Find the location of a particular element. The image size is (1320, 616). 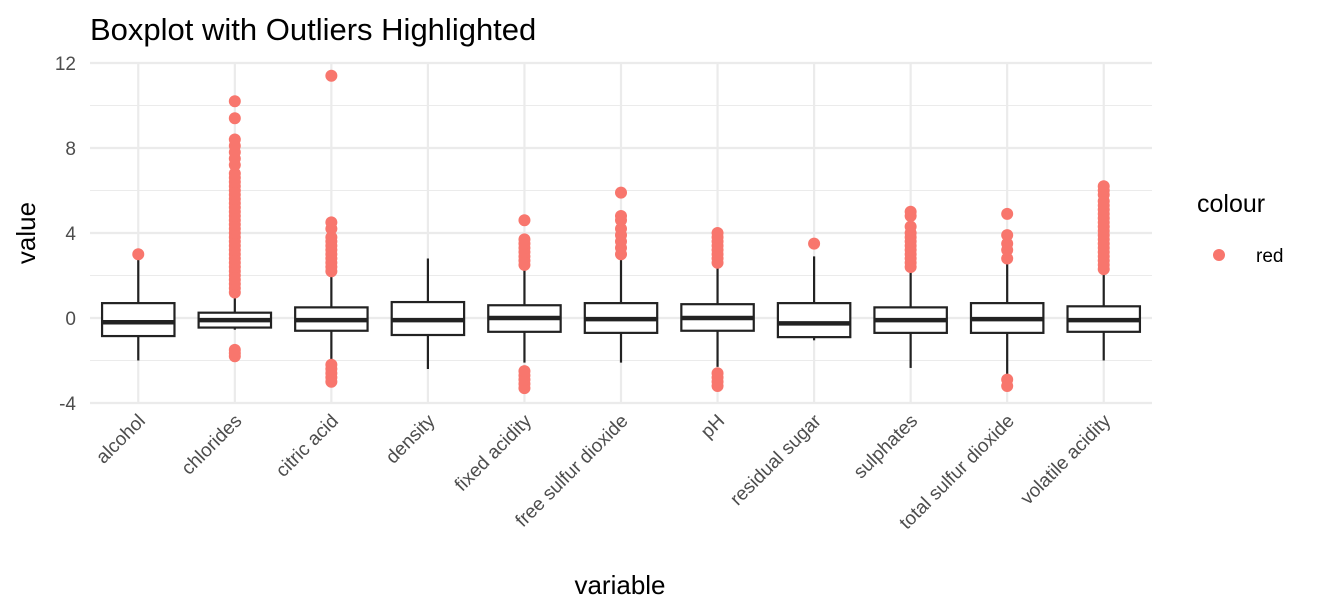

box-volatile-acidity is located at coordinates (1104, 316).